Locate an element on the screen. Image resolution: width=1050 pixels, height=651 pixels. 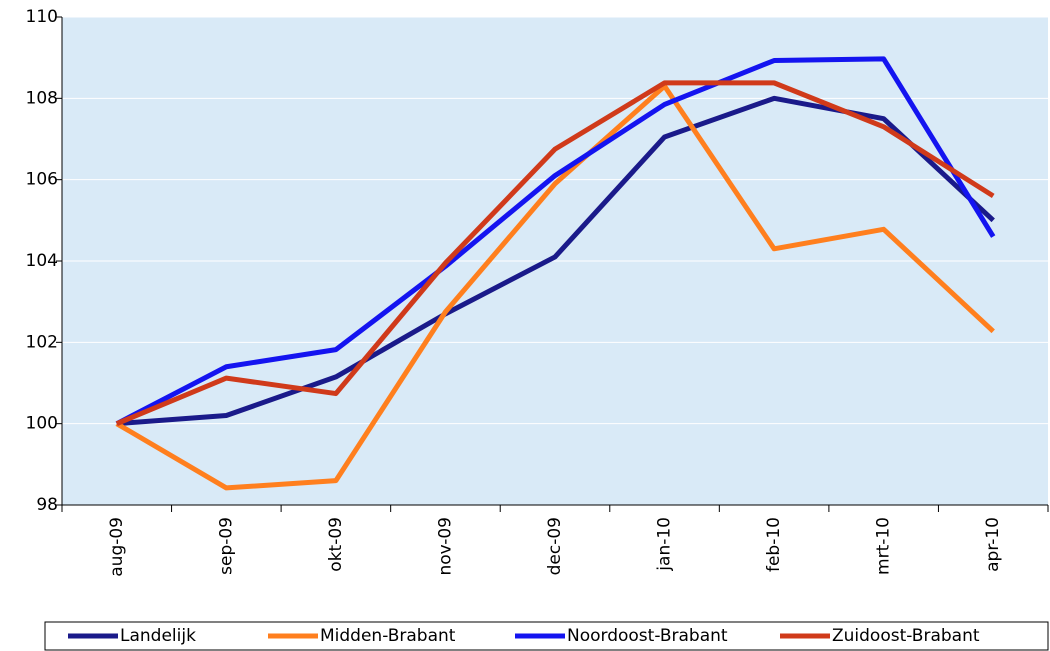
y-tick-label: 110 is located at coordinates (42, 17).